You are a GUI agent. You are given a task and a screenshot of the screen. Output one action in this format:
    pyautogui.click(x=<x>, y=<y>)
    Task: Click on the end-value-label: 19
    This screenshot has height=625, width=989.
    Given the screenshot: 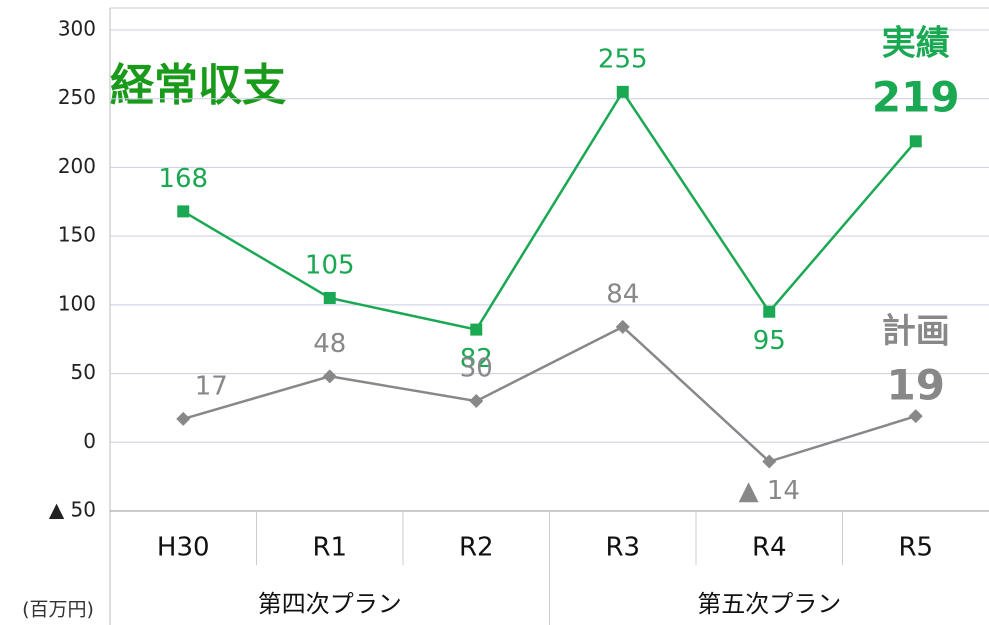 What is the action you would take?
    pyautogui.click(x=916, y=385)
    